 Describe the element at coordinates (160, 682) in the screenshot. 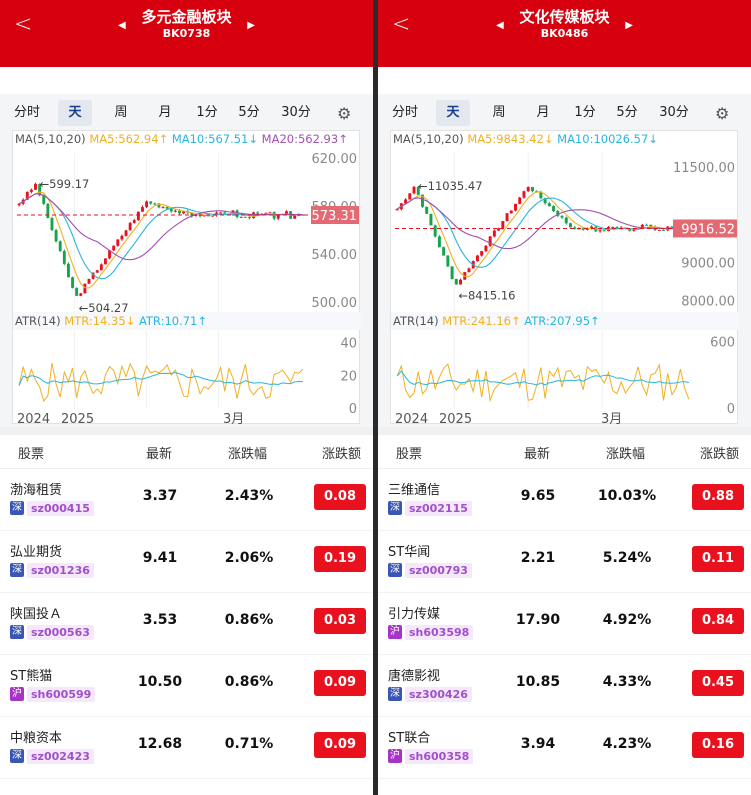

I see `stock-price: 10.50` at that location.